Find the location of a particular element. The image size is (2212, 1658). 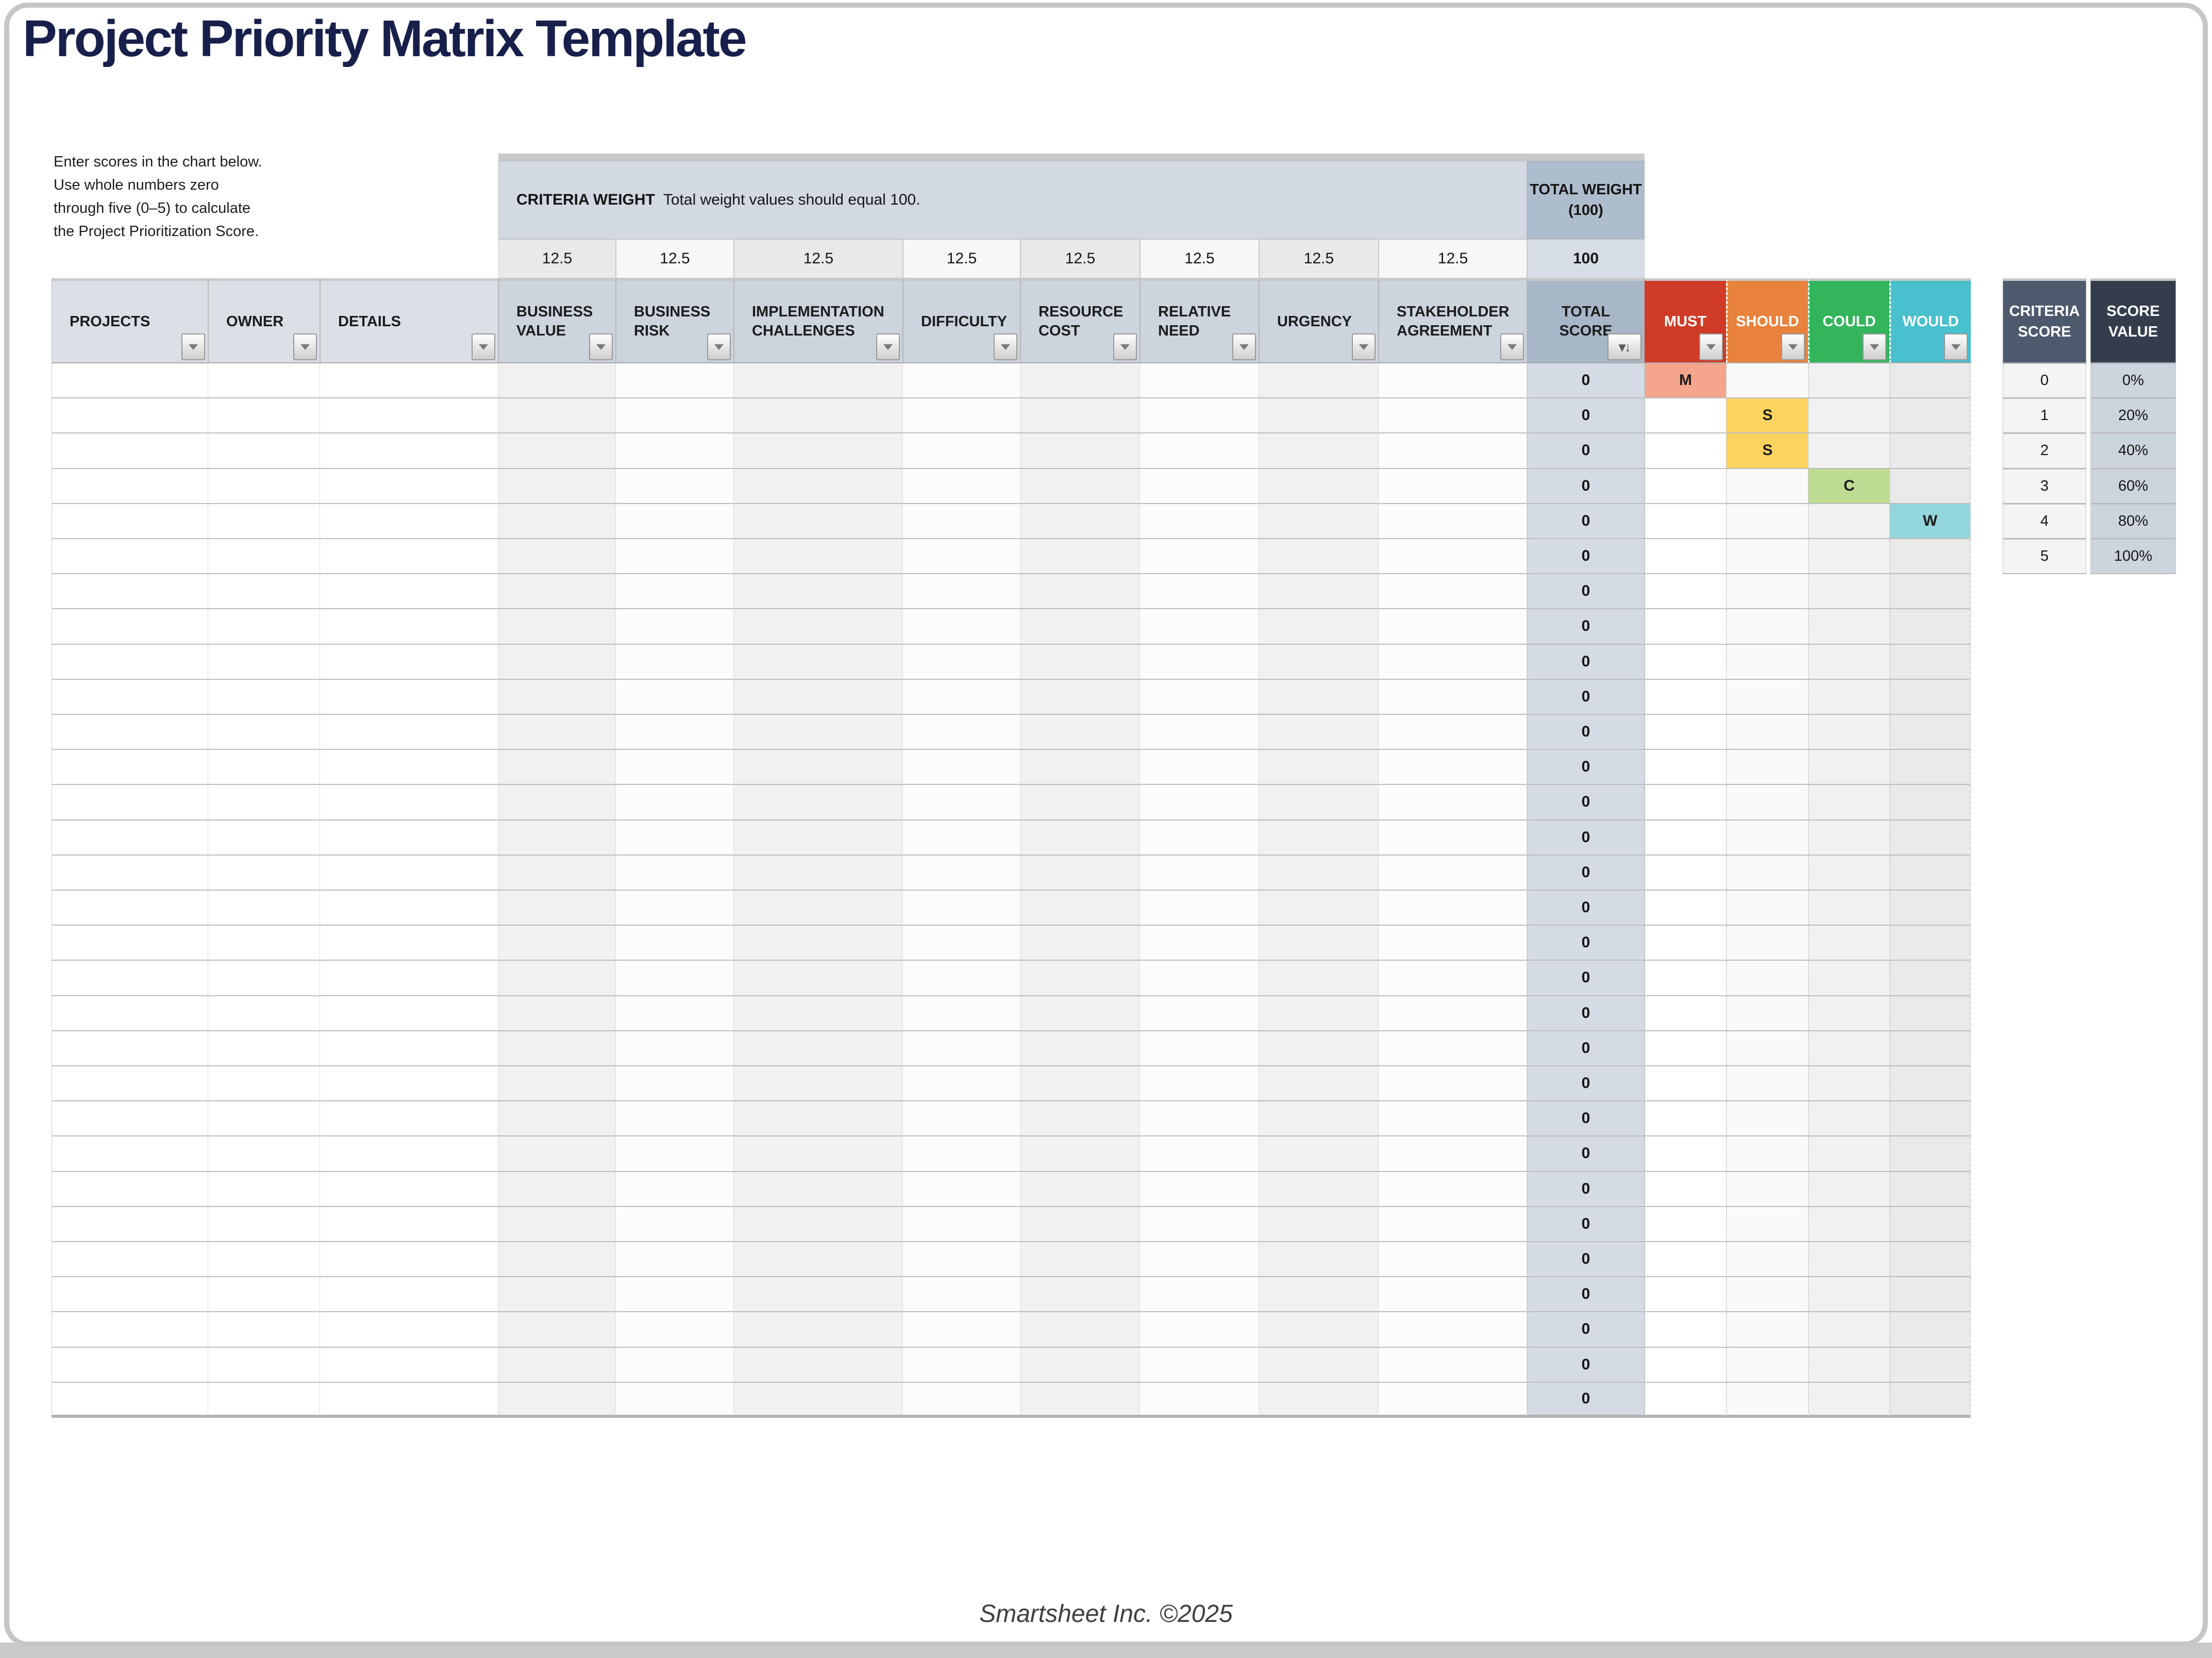

cell-urgency-row25 is located at coordinates (1319, 1224).